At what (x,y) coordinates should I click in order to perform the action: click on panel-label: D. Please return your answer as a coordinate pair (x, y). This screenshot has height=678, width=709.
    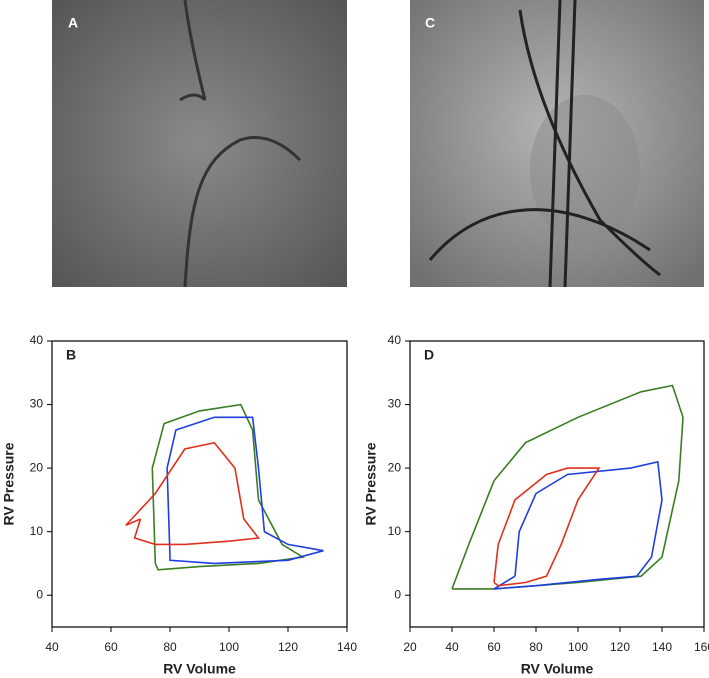
    Looking at the image, I should click on (429, 355).